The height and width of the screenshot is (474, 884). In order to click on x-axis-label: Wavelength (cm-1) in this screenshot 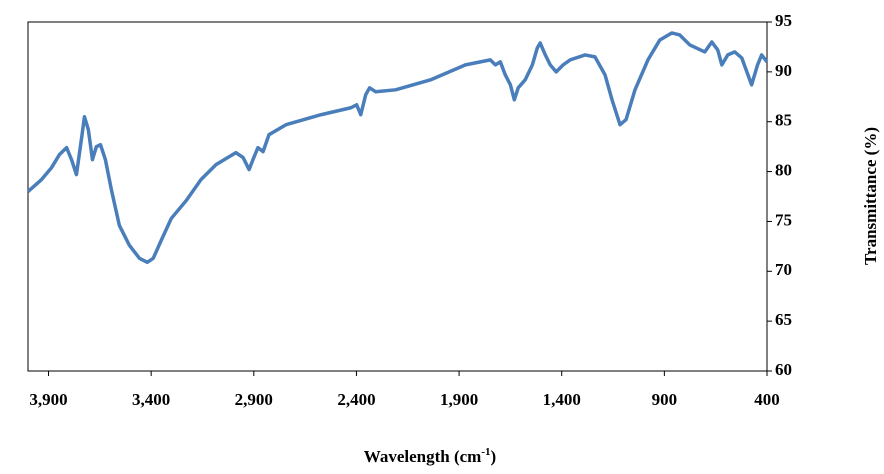, I will do `click(430, 456)`.